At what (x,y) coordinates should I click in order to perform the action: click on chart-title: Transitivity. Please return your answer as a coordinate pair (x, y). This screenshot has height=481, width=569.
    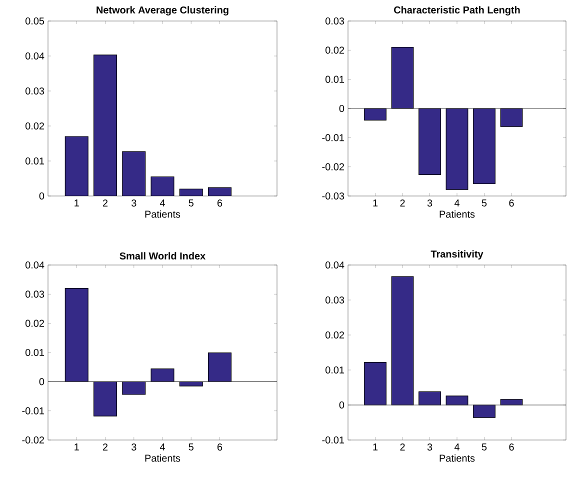
    Looking at the image, I should click on (457, 255).